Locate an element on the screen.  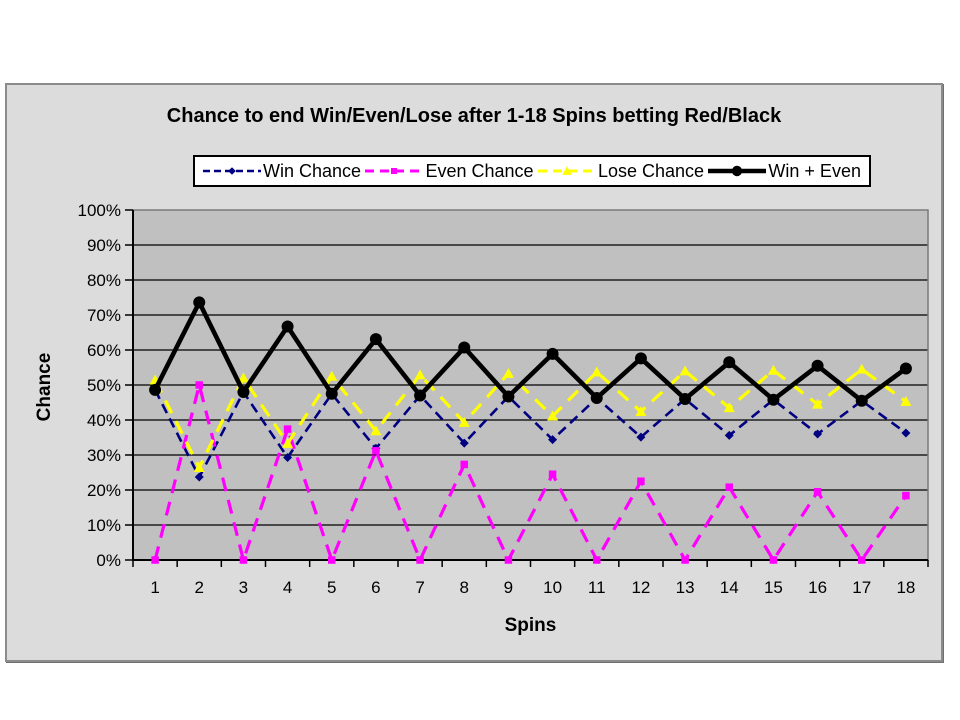
x-tick-label: 4 is located at coordinates (287, 587).